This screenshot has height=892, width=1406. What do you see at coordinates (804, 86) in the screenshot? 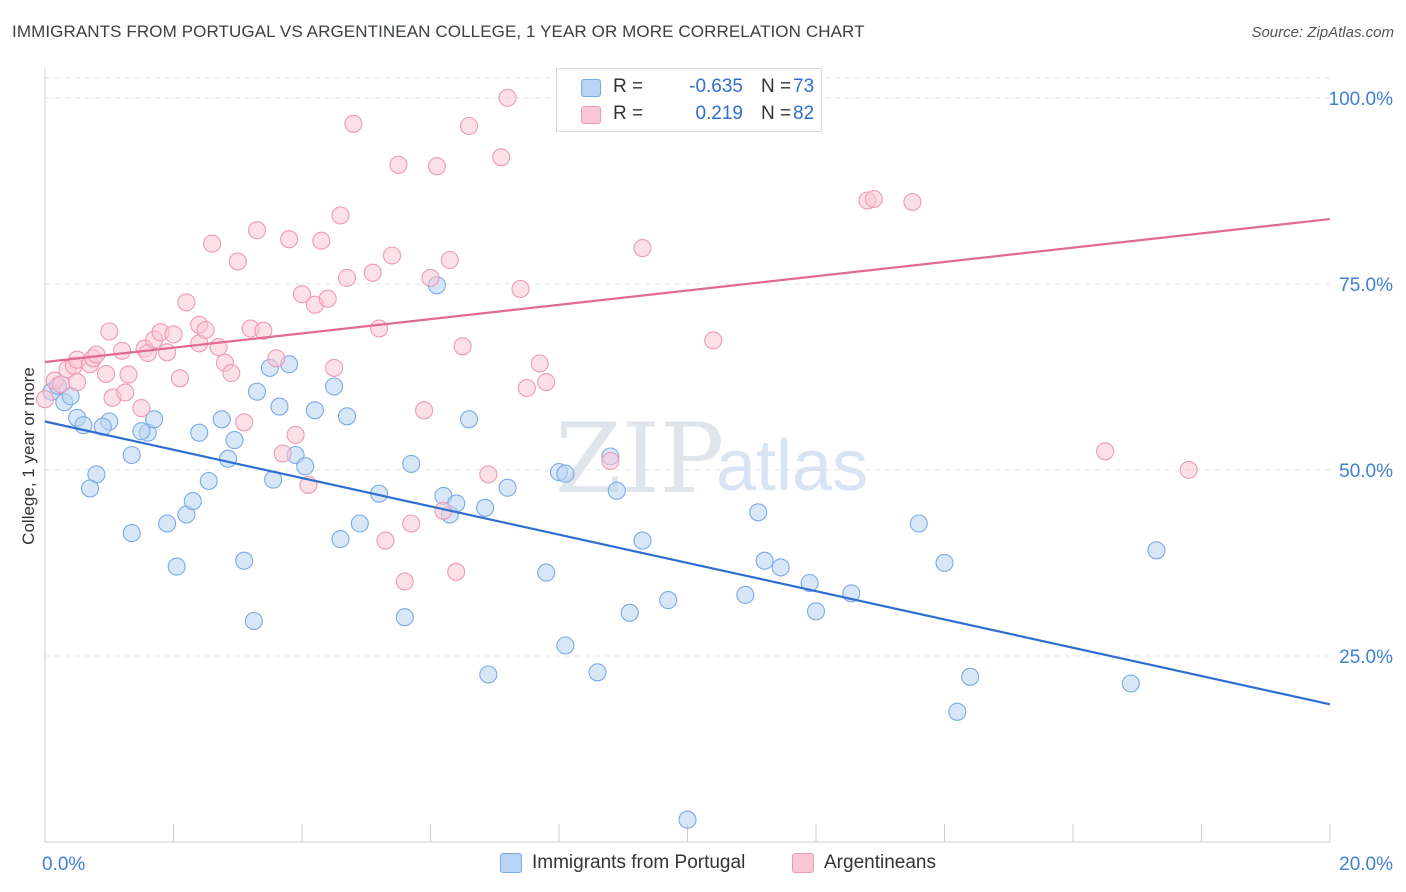
I see `legend-n-value: 73` at bounding box center [804, 86].